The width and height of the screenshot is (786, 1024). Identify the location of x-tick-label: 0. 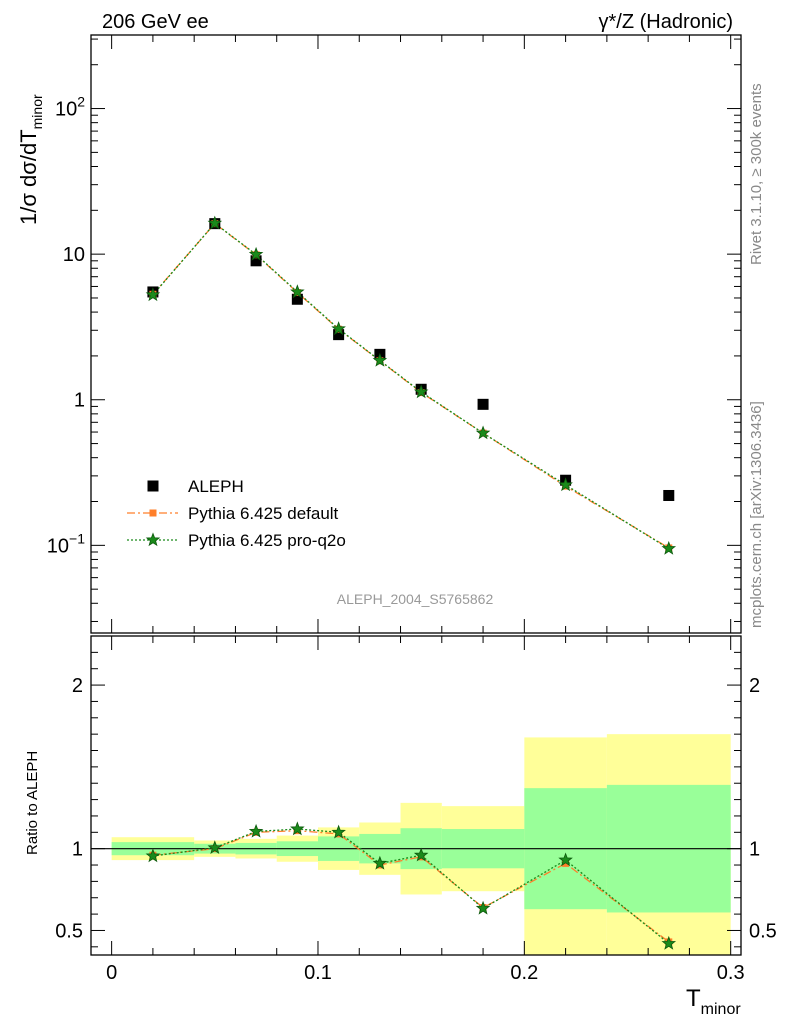
(111, 973).